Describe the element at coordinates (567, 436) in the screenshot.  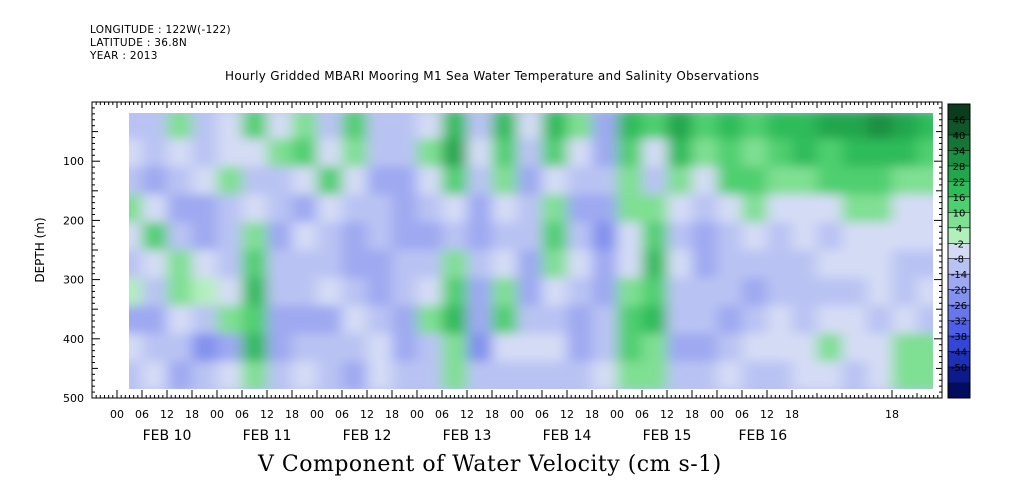
I see `day-label: FEB 14` at that location.